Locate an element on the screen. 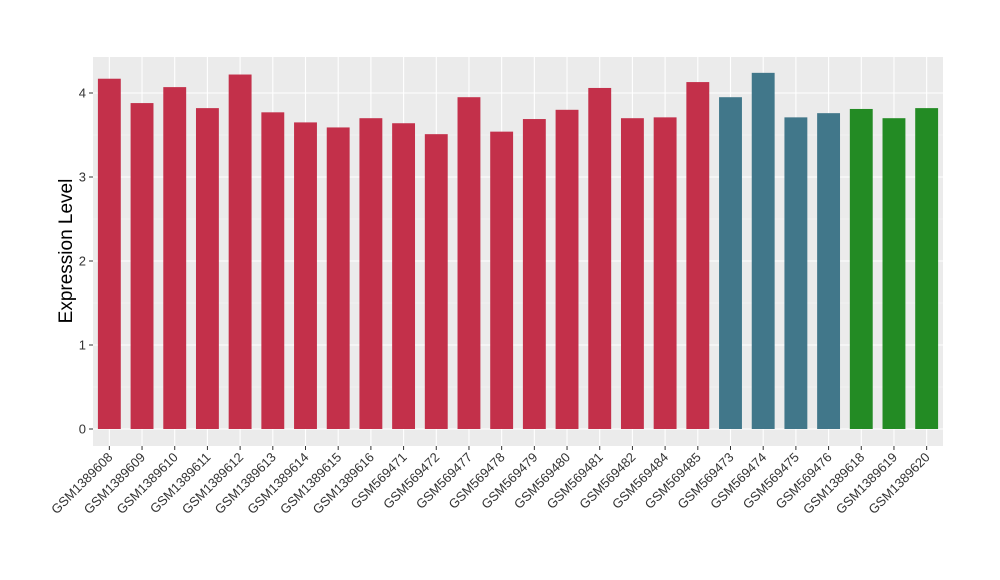 This screenshot has width=1000, height=580. bar-GSM1389619 is located at coordinates (894, 273).